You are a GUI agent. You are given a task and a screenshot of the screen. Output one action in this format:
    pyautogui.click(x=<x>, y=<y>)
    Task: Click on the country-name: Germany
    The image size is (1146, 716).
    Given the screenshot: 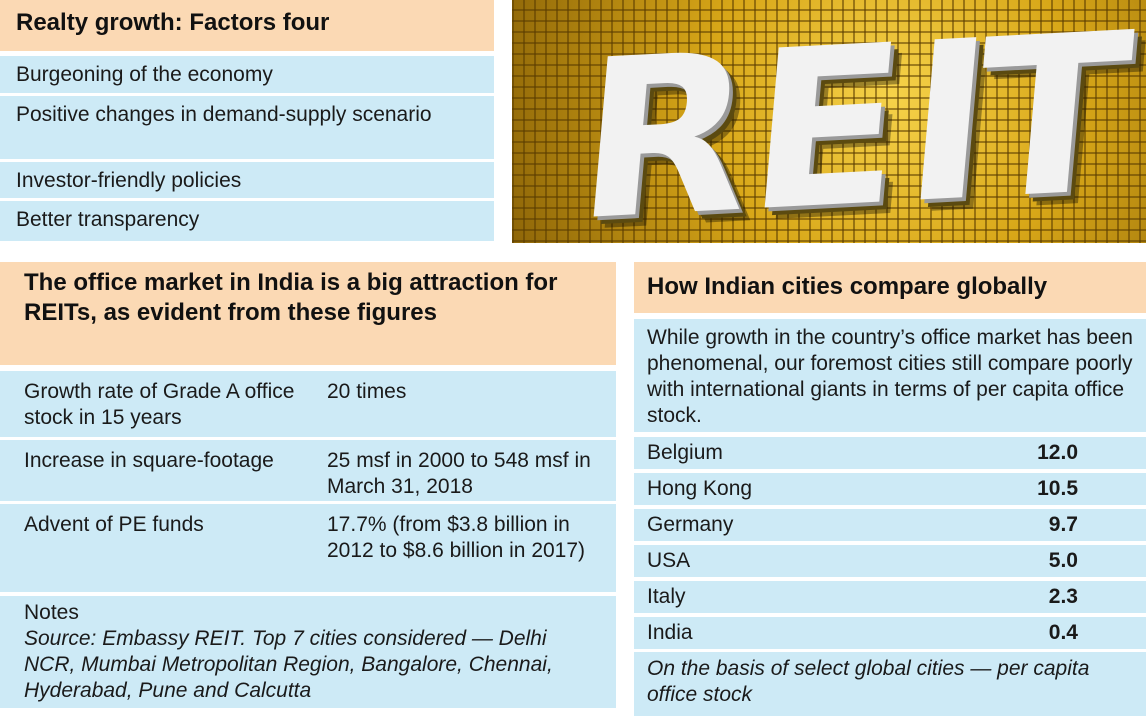 What is the action you would take?
    pyautogui.click(x=690, y=524)
    